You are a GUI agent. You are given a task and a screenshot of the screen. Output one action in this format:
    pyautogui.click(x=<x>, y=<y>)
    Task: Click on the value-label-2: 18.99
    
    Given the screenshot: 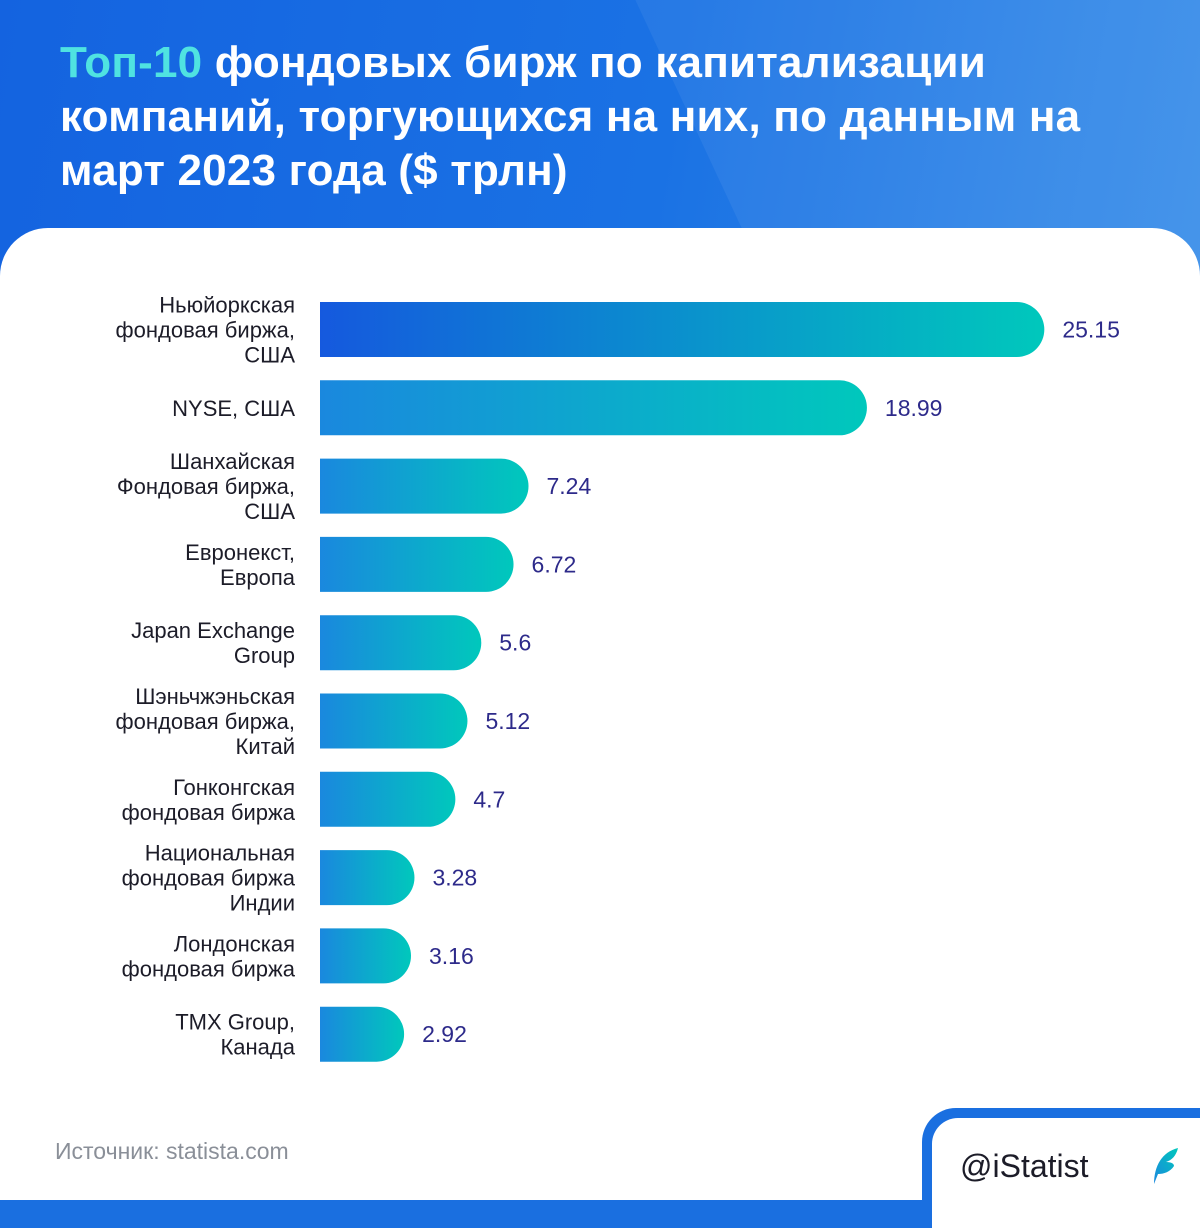 What is the action you would take?
    pyautogui.click(x=914, y=408)
    